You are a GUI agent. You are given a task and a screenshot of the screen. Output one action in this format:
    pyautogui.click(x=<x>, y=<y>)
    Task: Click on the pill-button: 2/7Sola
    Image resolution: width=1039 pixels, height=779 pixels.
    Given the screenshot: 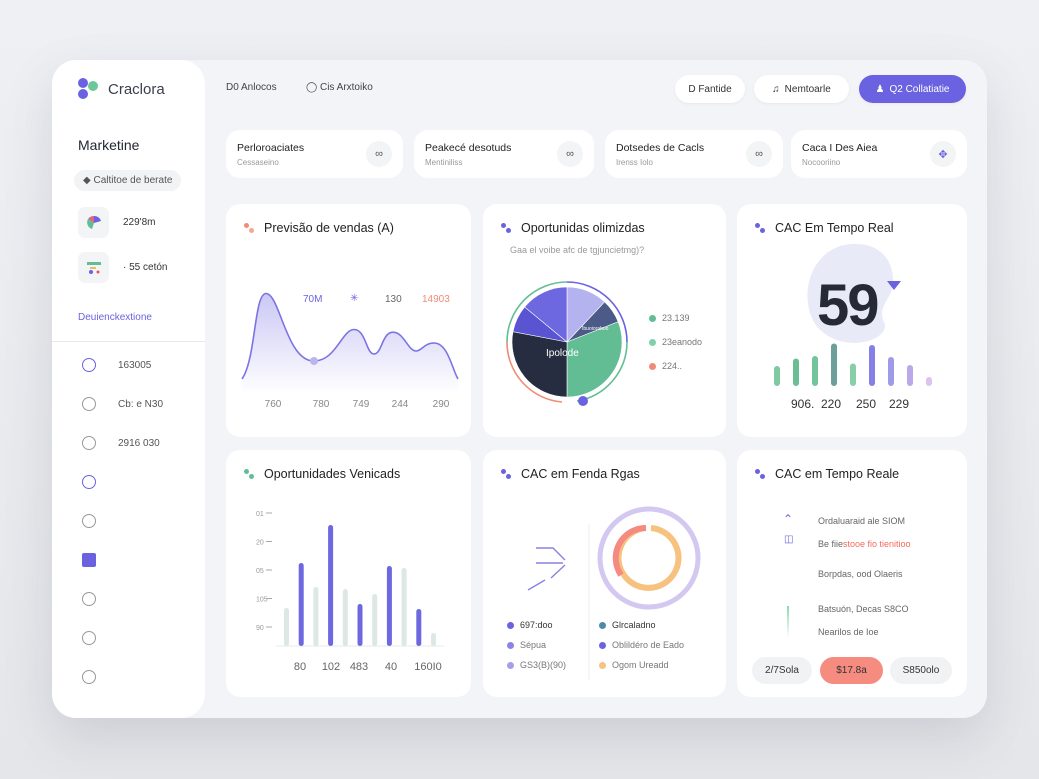 What is the action you would take?
    pyautogui.click(x=782, y=670)
    